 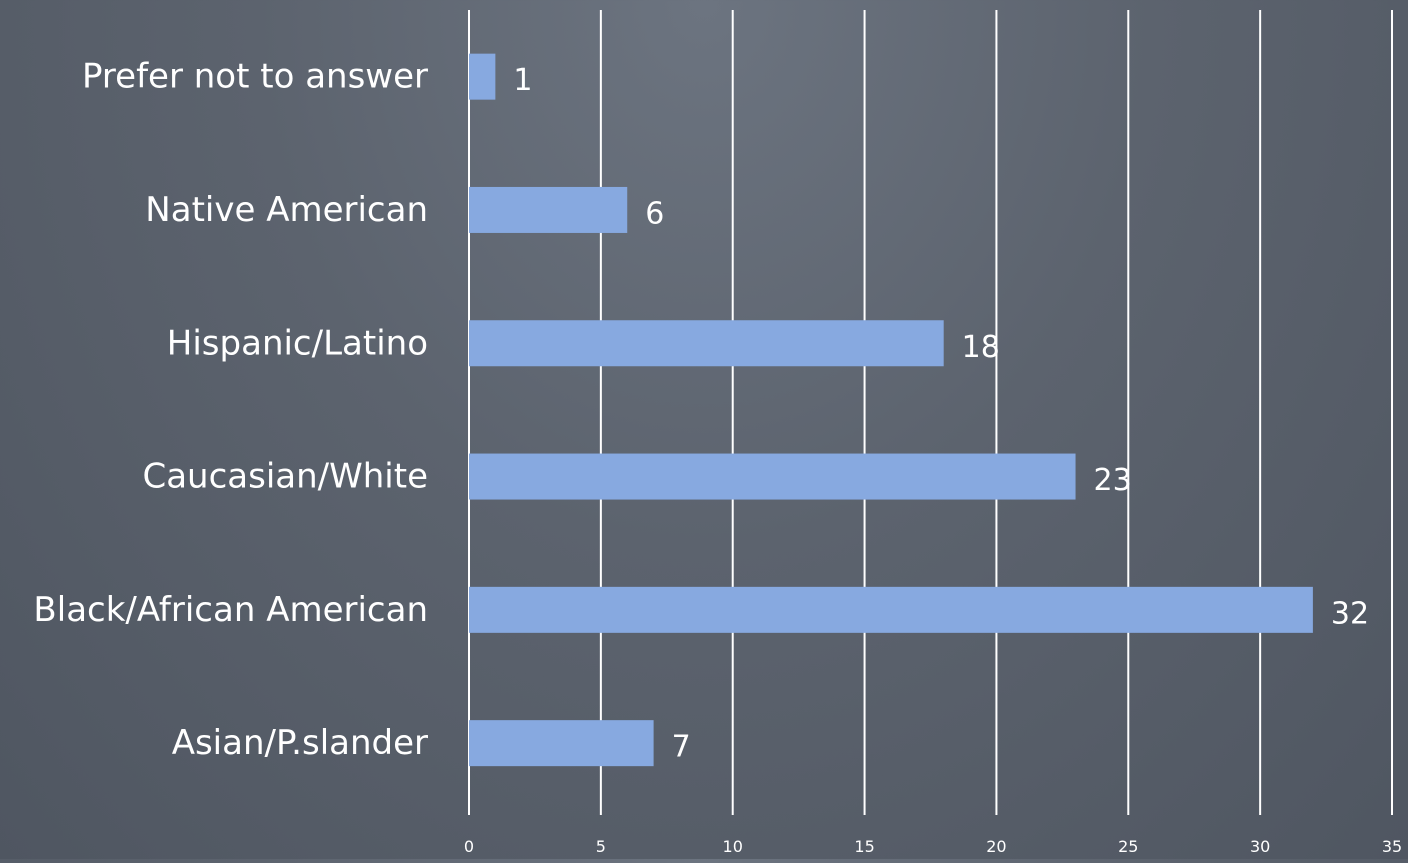 I want to click on data-label: 18, so click(x=981, y=347).